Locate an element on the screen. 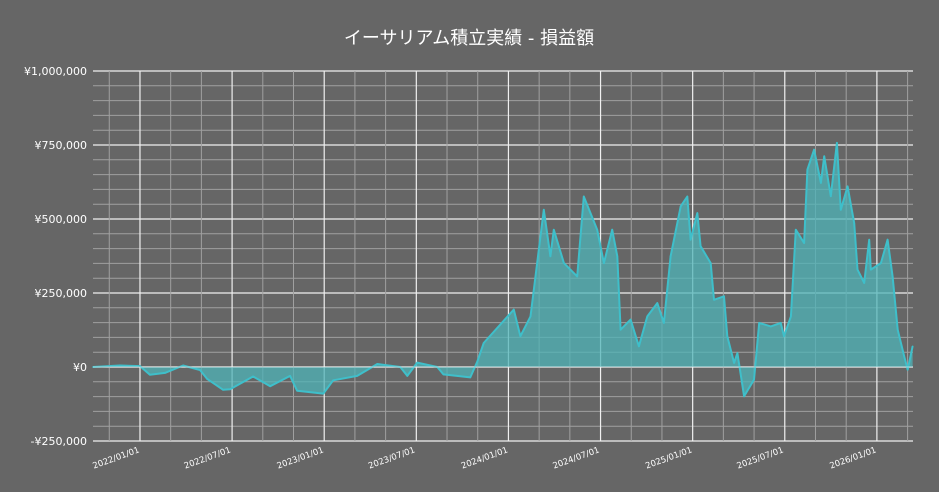 The width and height of the screenshot is (939, 492). x-tick-label: 2023/01/01 is located at coordinates (300, 458).